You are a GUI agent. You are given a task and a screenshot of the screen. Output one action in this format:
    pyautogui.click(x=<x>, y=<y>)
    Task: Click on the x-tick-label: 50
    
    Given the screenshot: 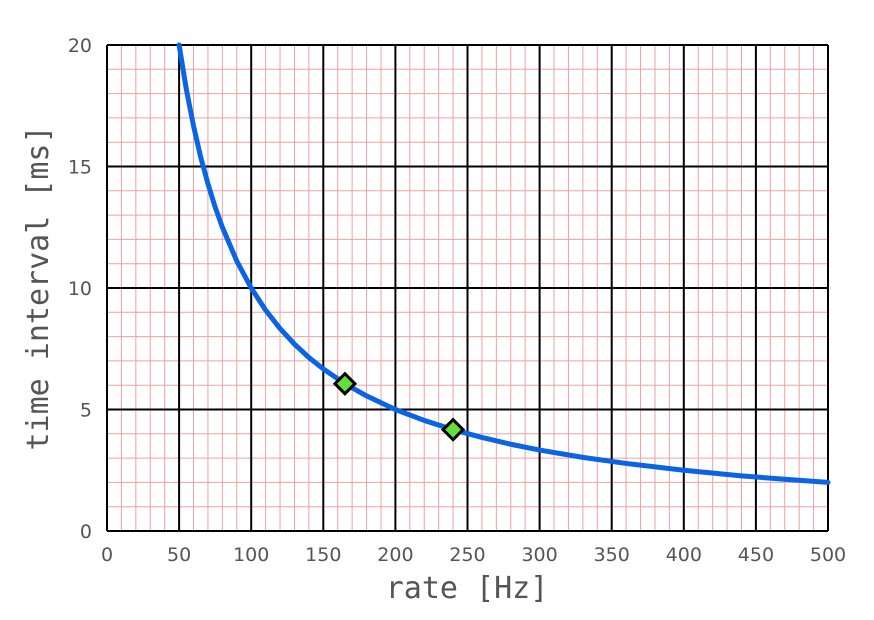 What is the action you would take?
    pyautogui.click(x=179, y=555)
    